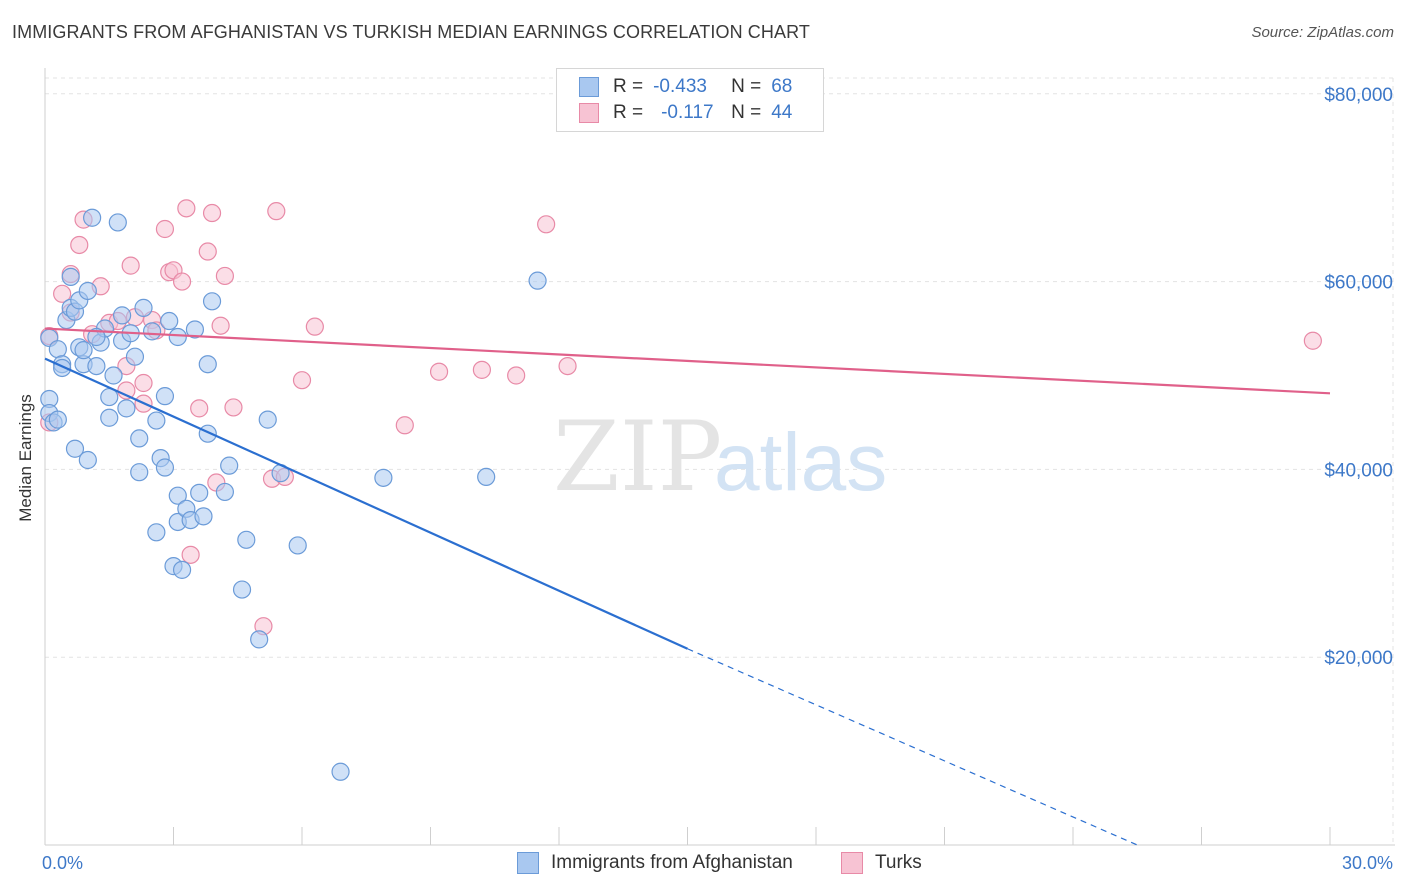  Describe the element at coordinates (687, 361) in the screenshot. I see `turks-trend-line` at that location.